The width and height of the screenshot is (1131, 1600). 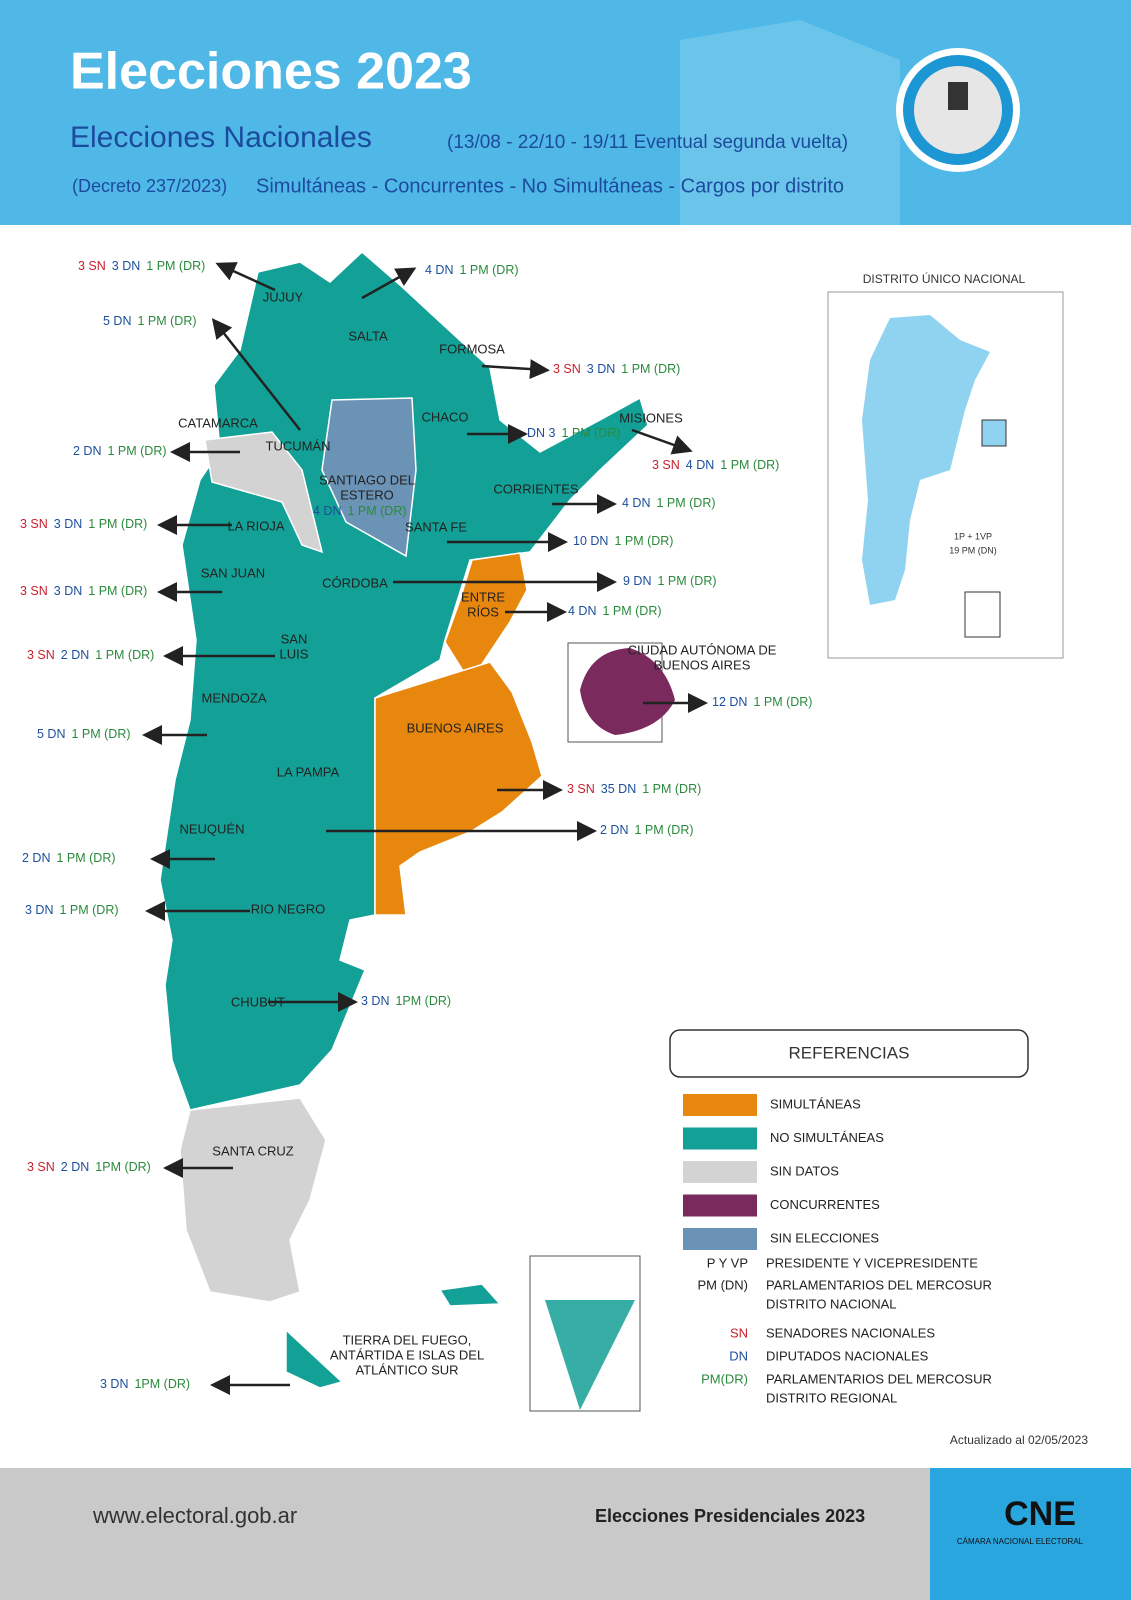 What do you see at coordinates (149, 186) in the screenshot?
I see `decree: (Decreto 237/2023)` at bounding box center [149, 186].